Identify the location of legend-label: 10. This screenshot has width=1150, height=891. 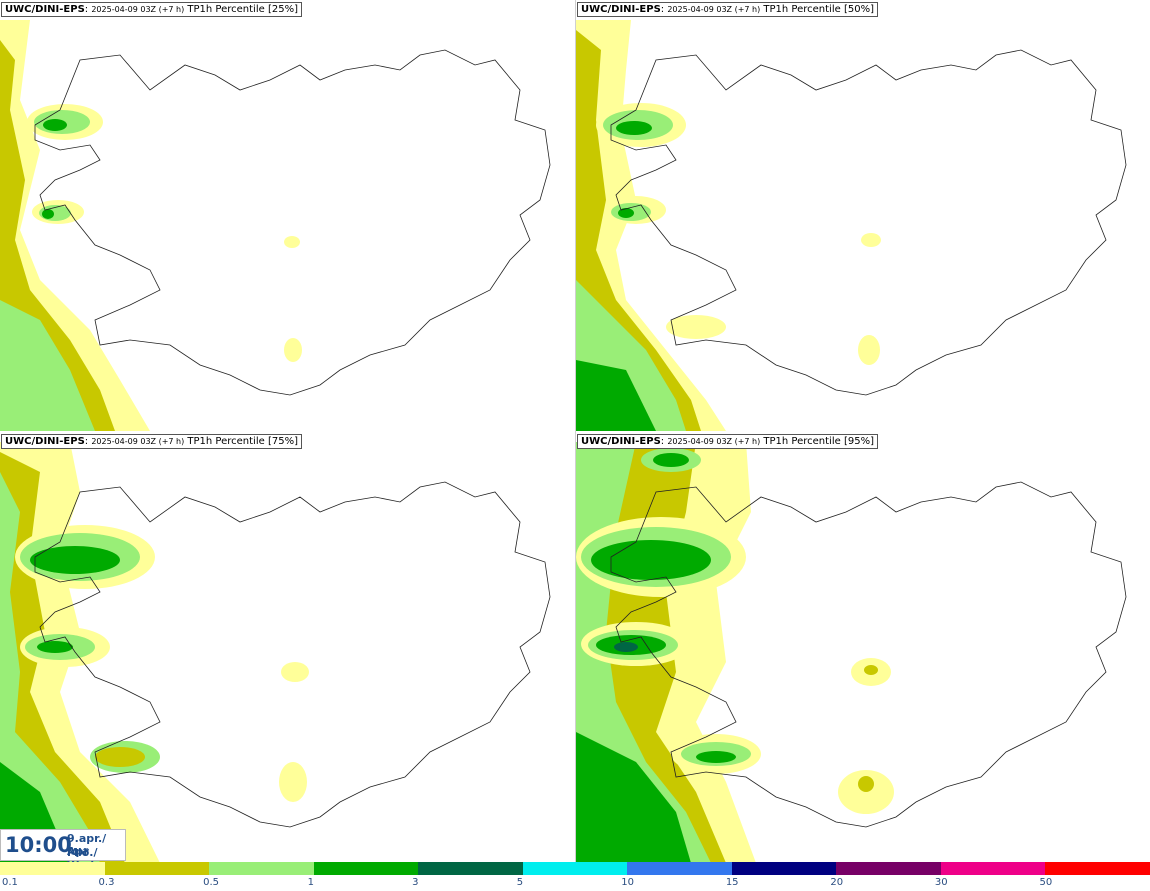
(627, 882).